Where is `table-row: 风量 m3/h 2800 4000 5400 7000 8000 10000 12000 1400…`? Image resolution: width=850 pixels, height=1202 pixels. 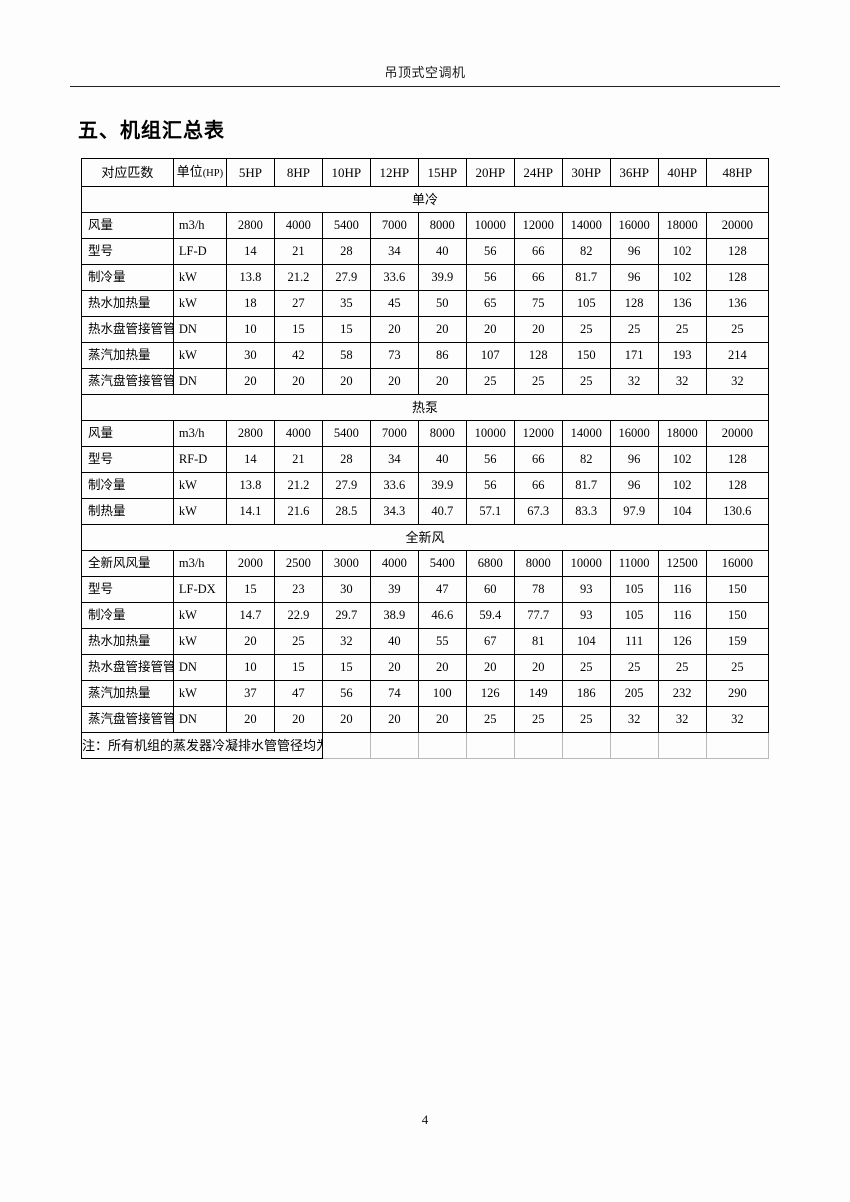
table-row: 风量 m3/h 2800 4000 5400 7000 8000 10000 12000 1400… is located at coordinates (425, 225).